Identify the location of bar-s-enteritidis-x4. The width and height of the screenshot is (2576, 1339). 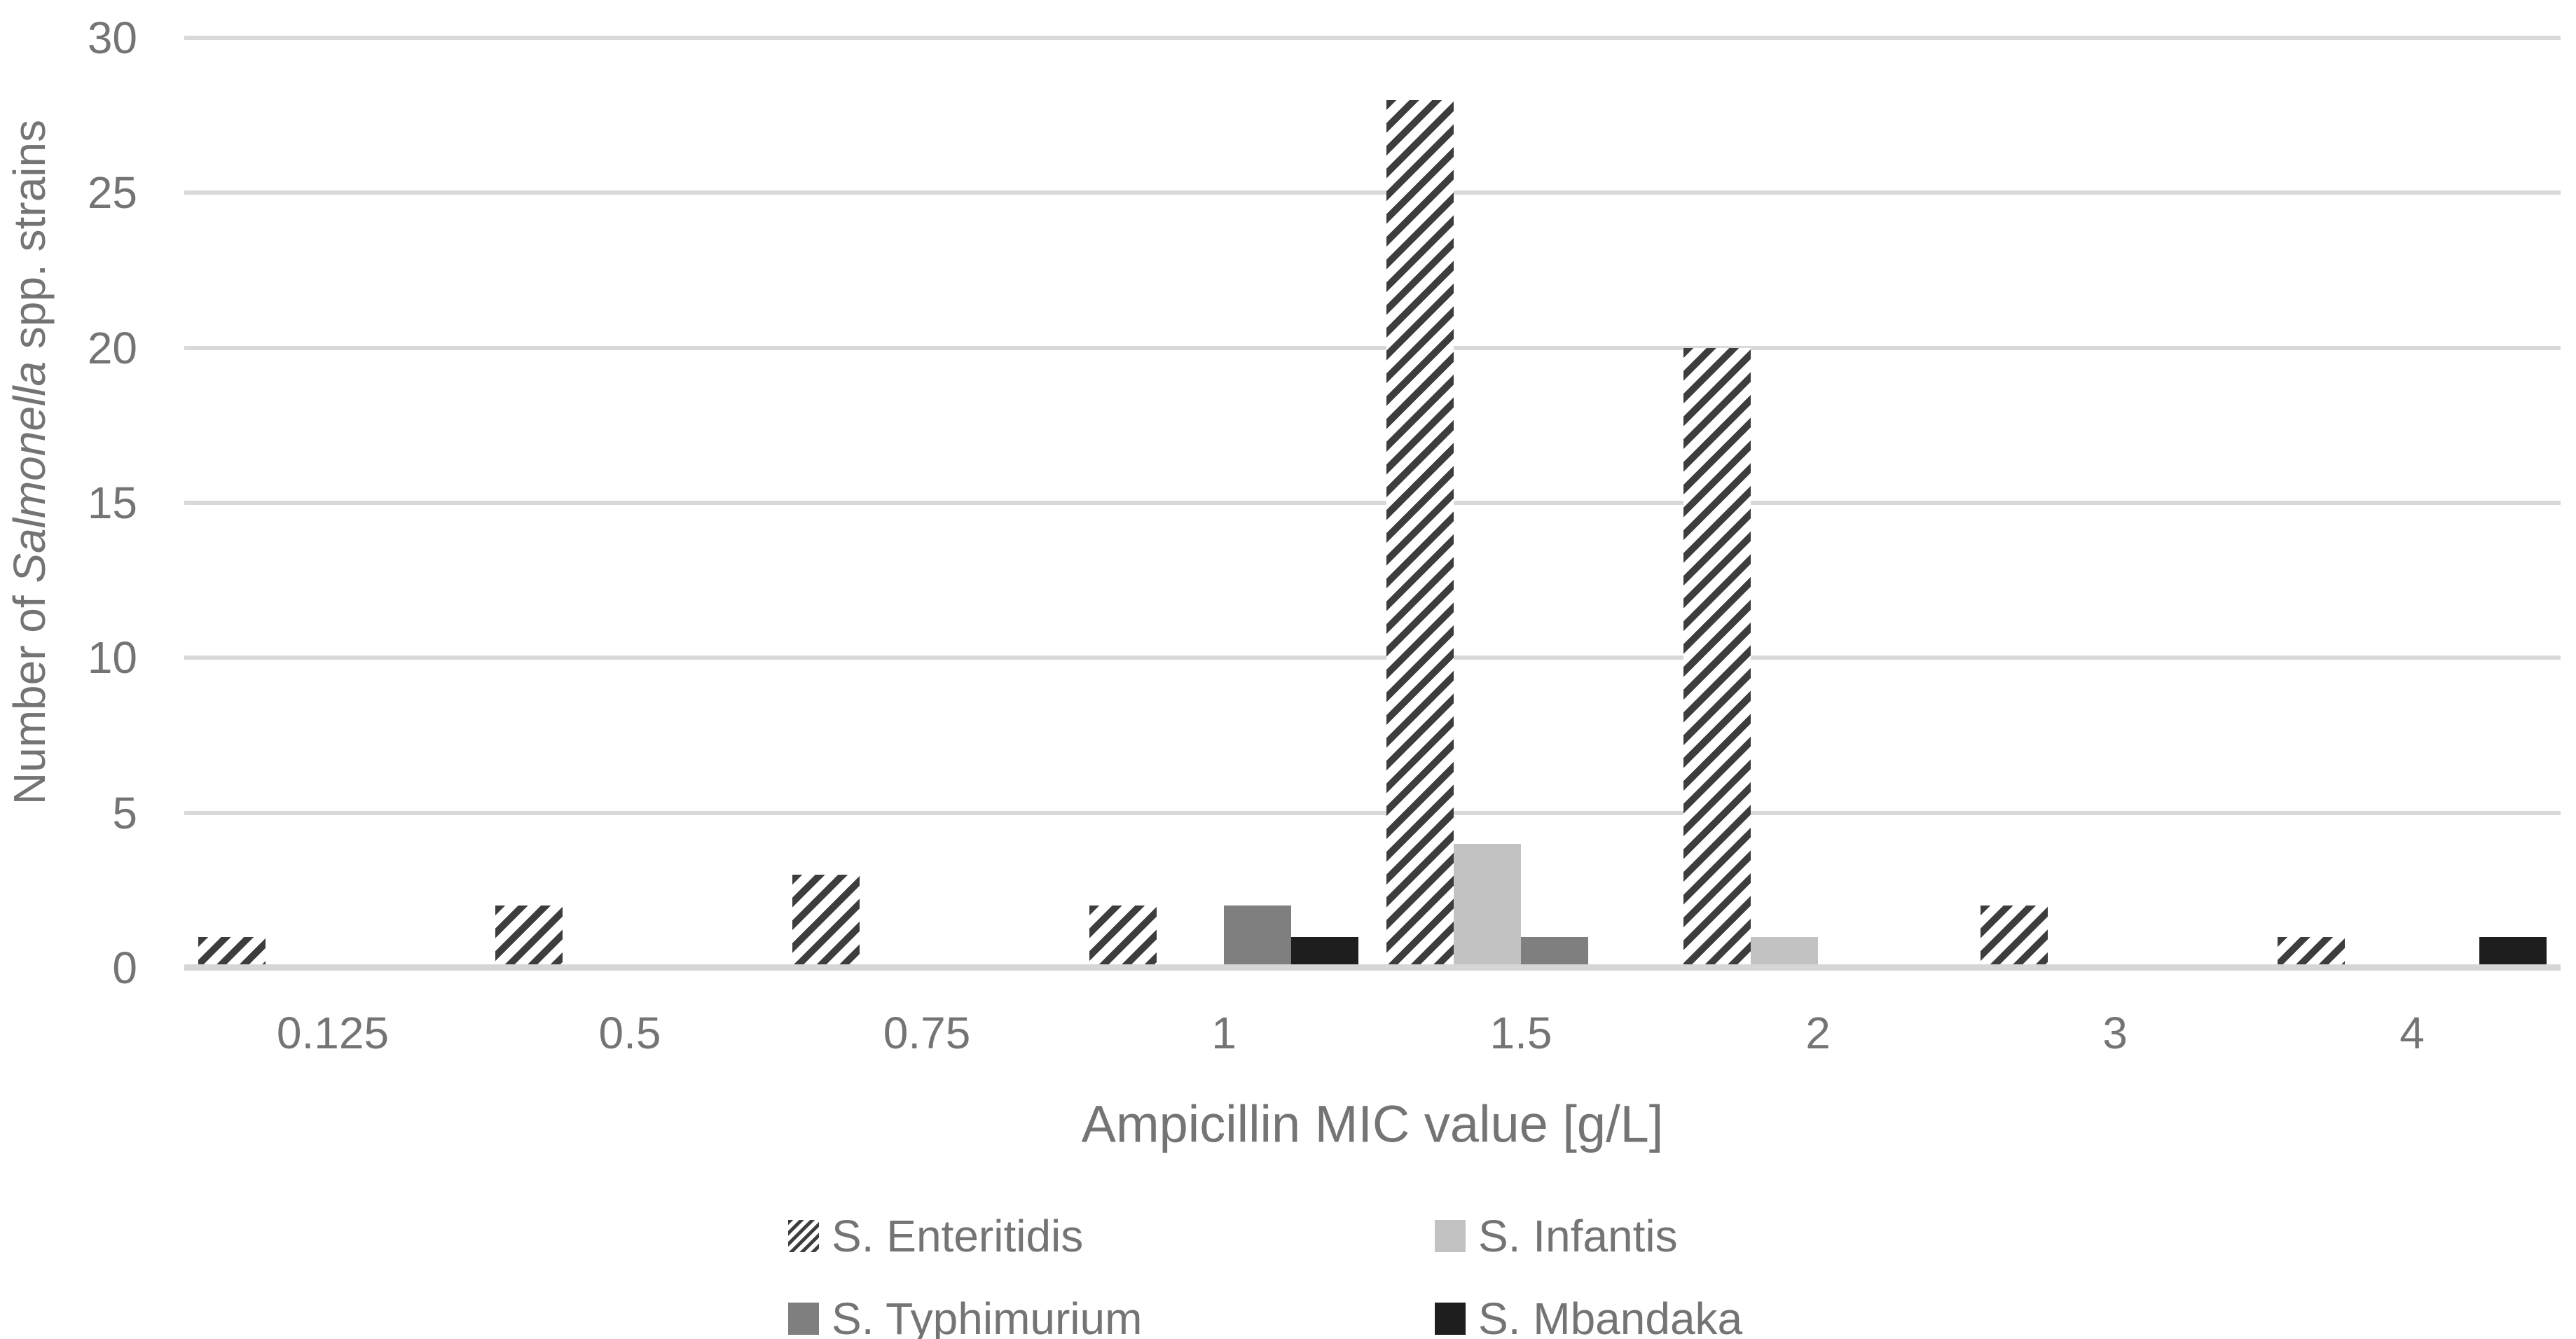
(2311, 952).